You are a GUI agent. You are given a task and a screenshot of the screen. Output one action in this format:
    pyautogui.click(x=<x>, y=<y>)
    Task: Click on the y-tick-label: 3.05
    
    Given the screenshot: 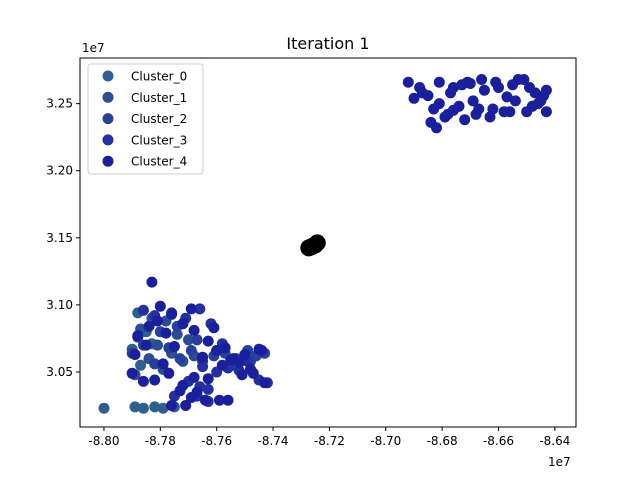 What is the action you would take?
    pyautogui.click(x=59, y=372)
    